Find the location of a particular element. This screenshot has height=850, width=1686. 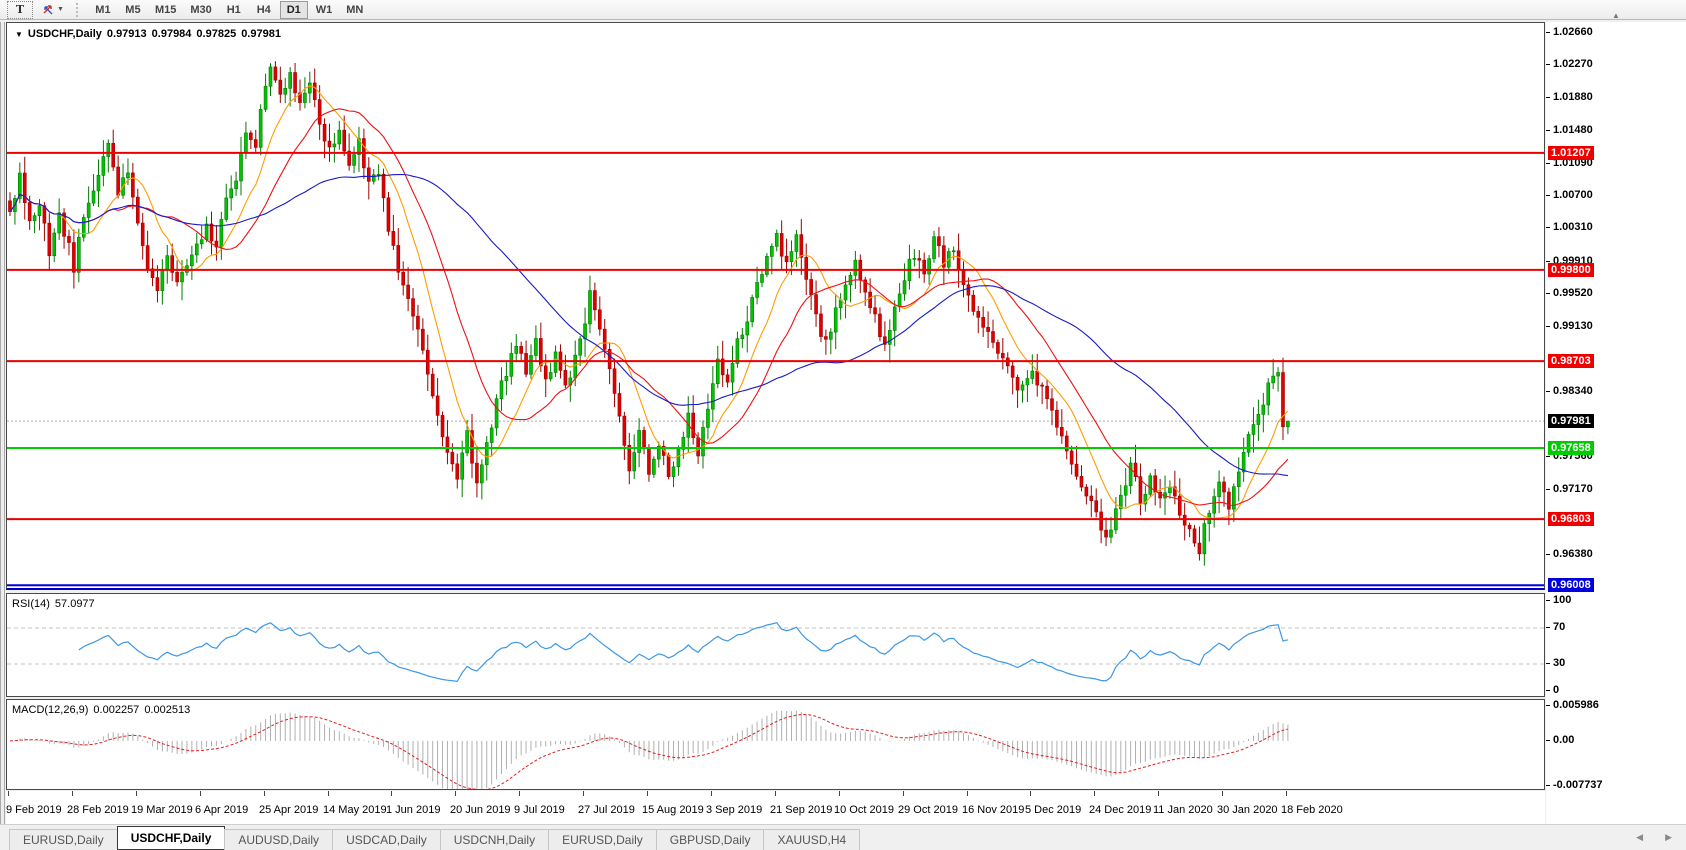

tab-usdchf-daily: USDCHF,Daily is located at coordinates (171, 838).